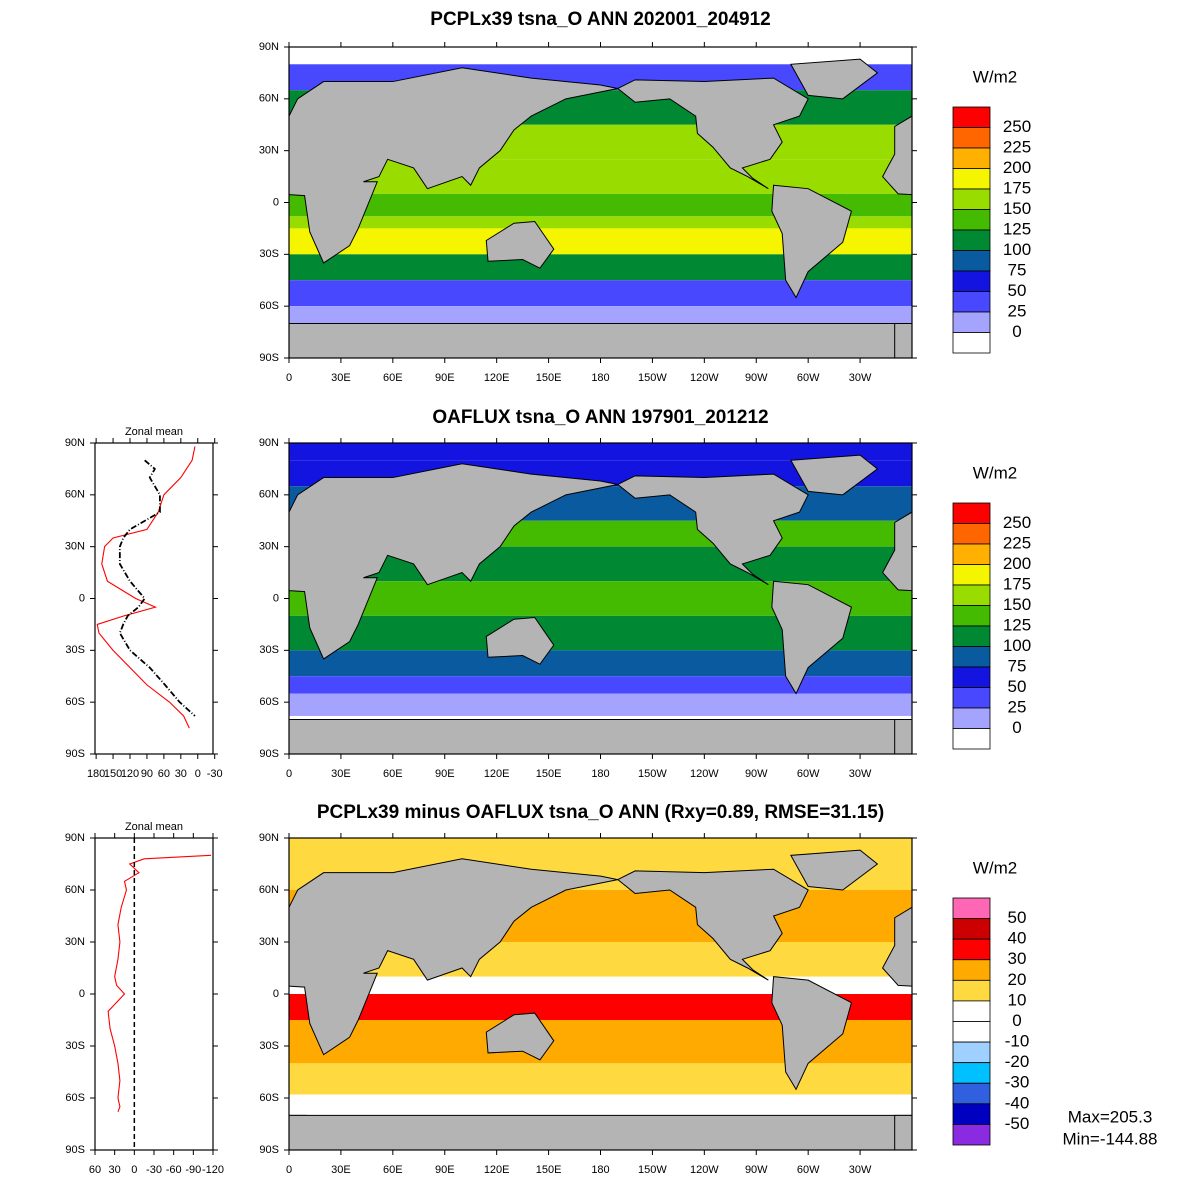 Image resolution: width=1200 pixels, height=1200 pixels. What do you see at coordinates (1017, 1041) in the screenshot?
I see `colorbar-label: -10` at bounding box center [1017, 1041].